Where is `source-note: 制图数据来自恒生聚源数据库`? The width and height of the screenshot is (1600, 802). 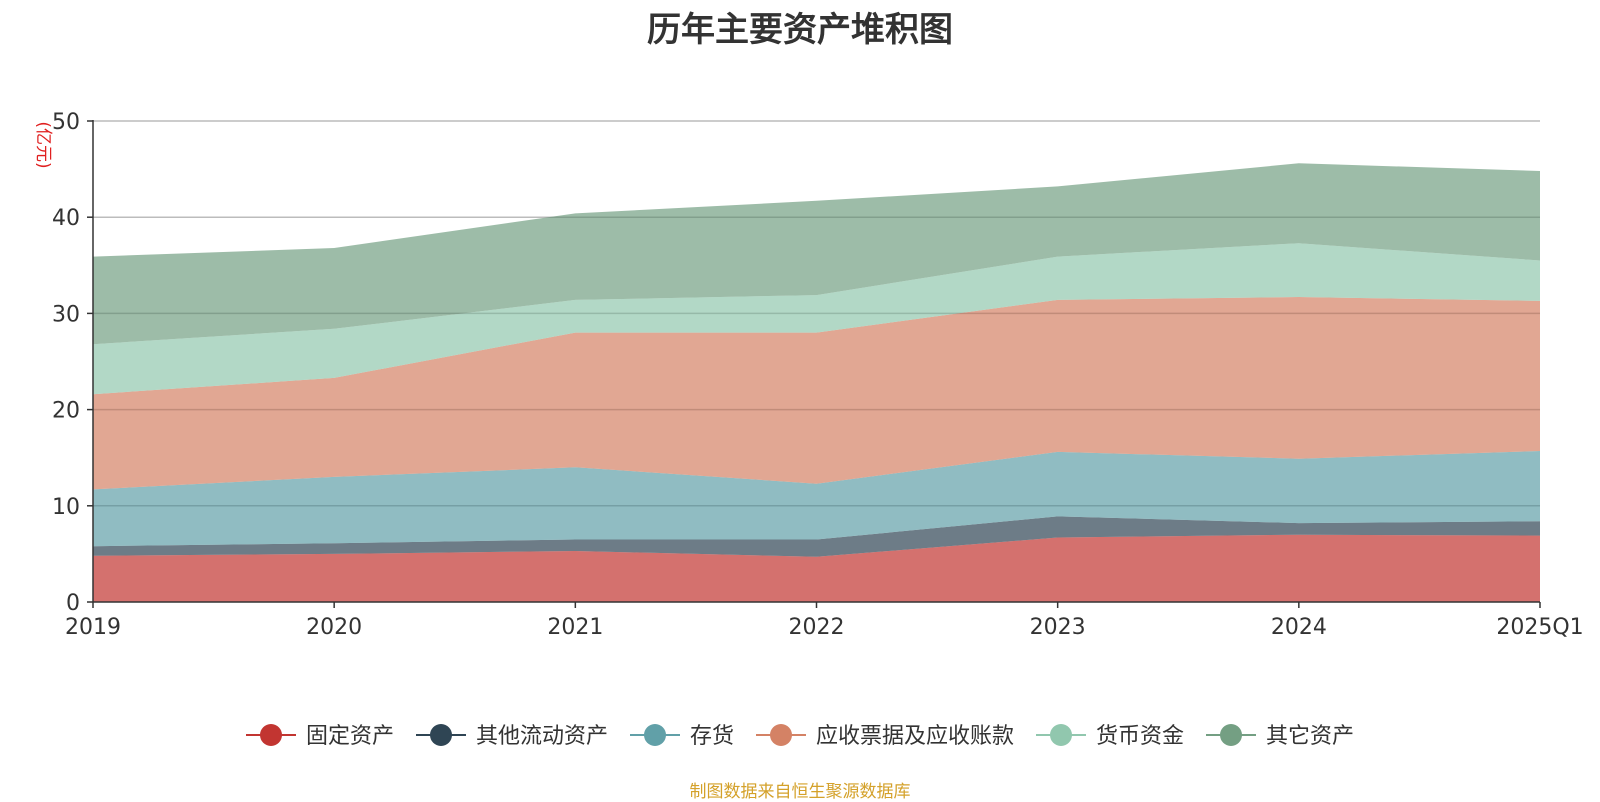 source-note: 制图数据来自恒生聚源数据库 is located at coordinates (800, 792).